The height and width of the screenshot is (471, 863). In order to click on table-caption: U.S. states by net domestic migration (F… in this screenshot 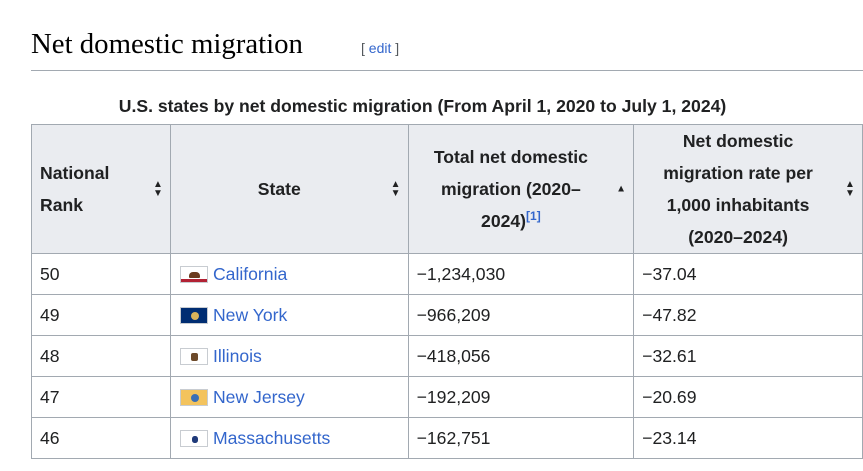, I will do `click(422, 106)`.